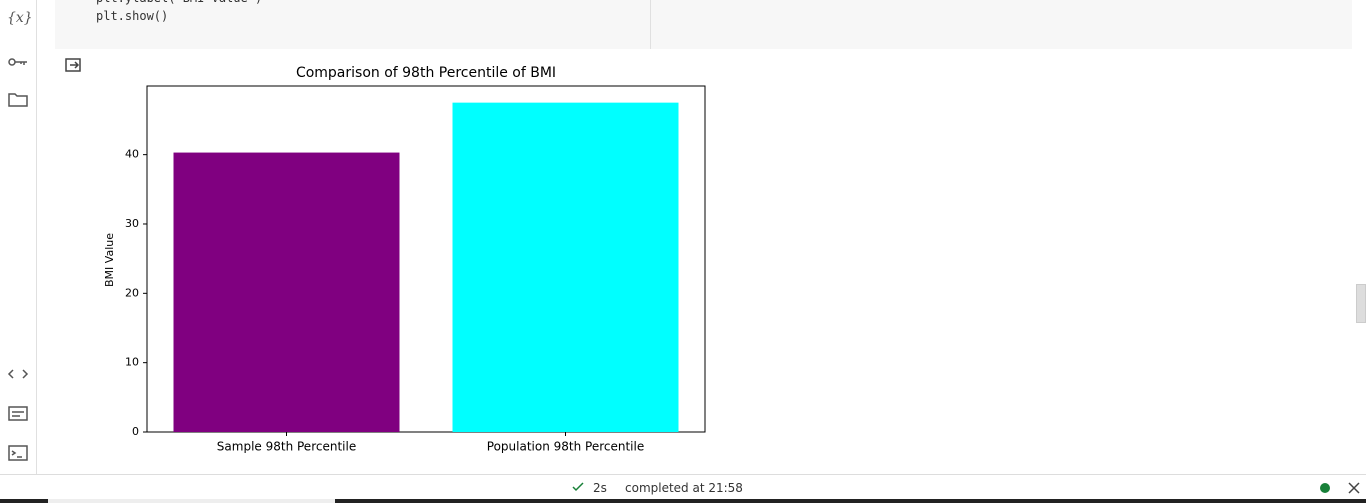  I want to click on status-duration: 2s, so click(600, 488).